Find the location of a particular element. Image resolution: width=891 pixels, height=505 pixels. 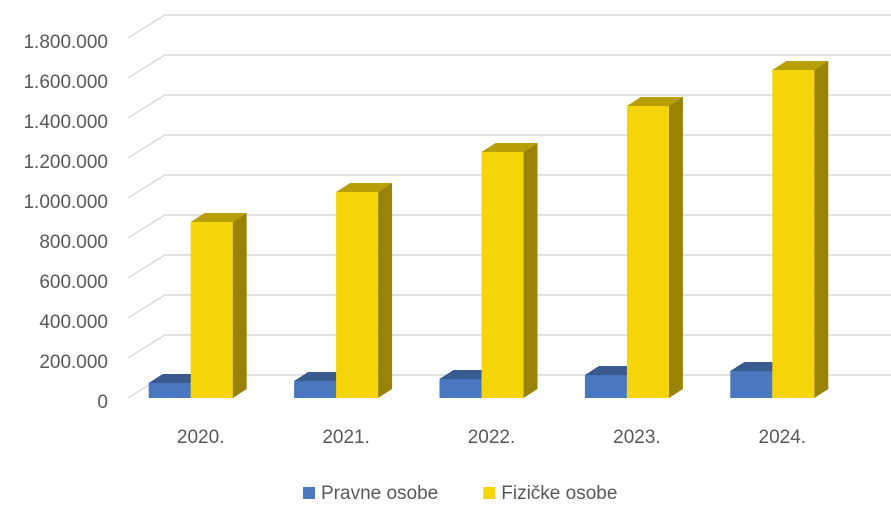

y-tick-label: 0 is located at coordinates (102, 402).